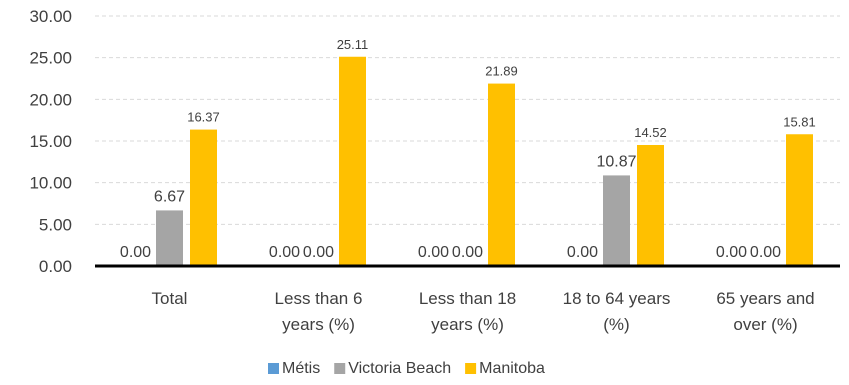 The width and height of the screenshot is (849, 385). Describe the element at coordinates (650, 132) in the screenshot. I see `data-label: 14.52` at that location.